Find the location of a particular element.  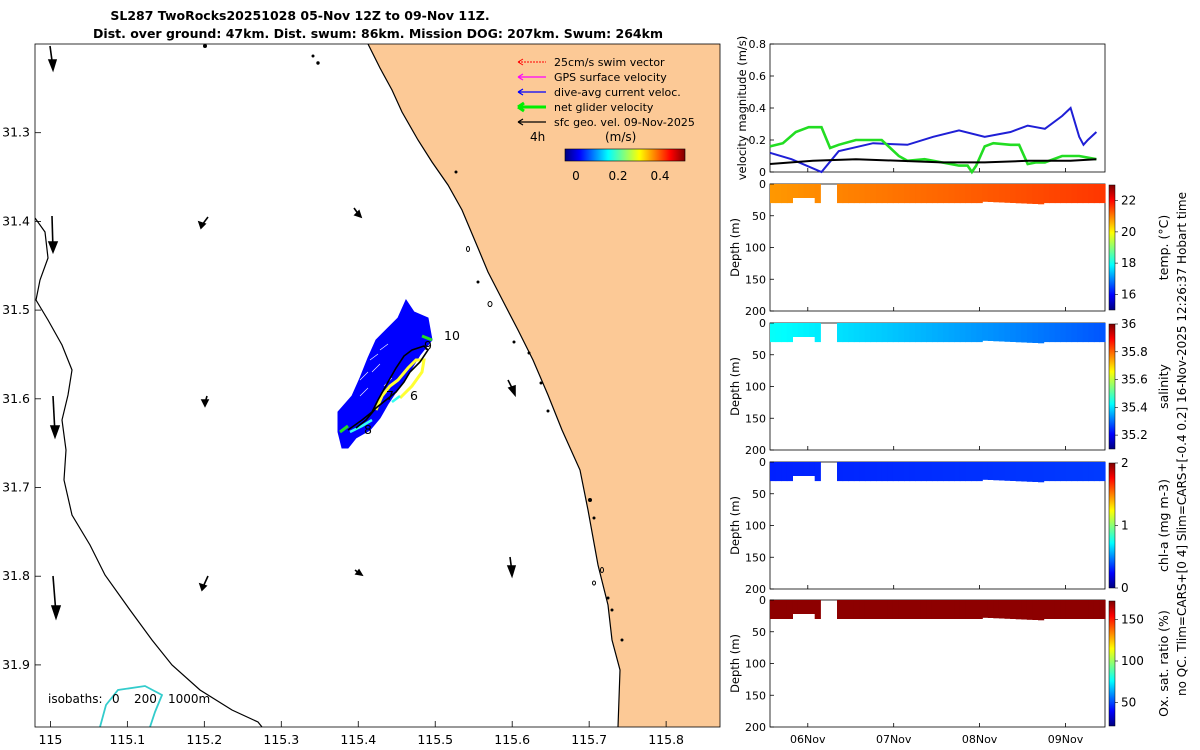

map-y-tick-label: 31.3 is located at coordinates (16, 132).